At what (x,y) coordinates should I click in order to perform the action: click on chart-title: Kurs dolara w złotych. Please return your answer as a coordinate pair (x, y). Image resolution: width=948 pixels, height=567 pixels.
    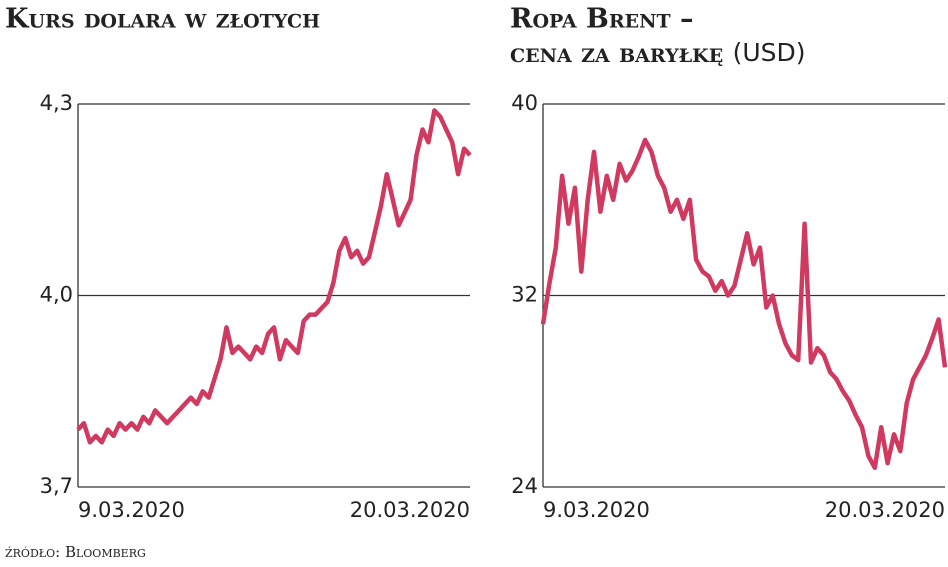
    Looking at the image, I should click on (162, 19).